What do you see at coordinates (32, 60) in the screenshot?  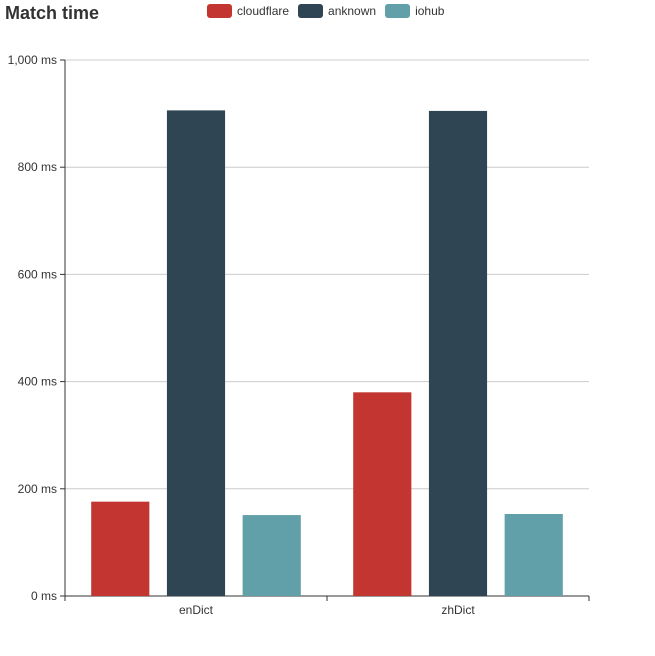 I see `y-tick-label: 1,000 ms` at bounding box center [32, 60].